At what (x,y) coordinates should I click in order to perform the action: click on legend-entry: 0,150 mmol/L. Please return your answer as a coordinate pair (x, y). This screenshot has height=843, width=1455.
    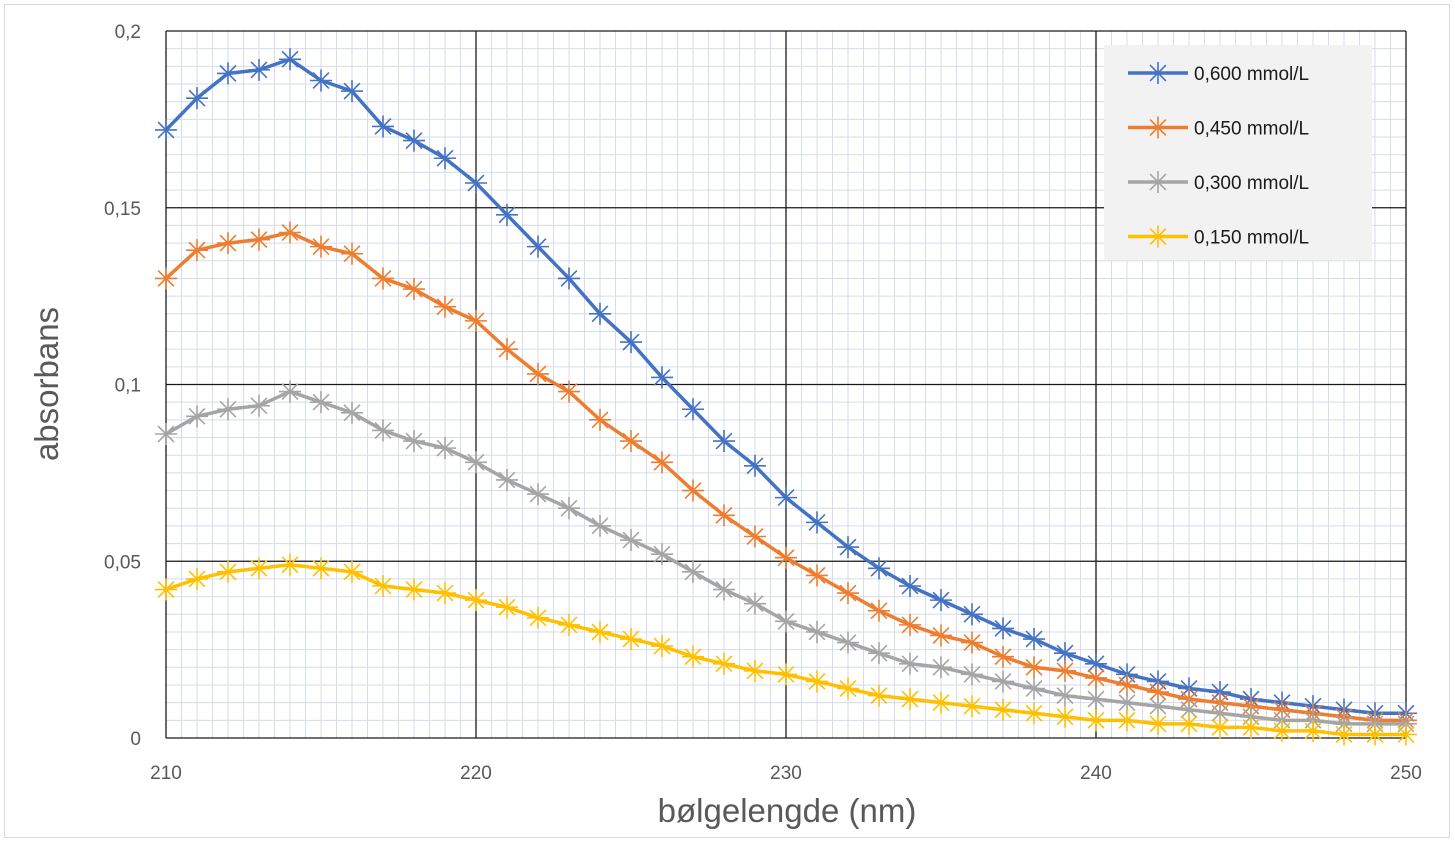
    Looking at the image, I should click on (1218, 237).